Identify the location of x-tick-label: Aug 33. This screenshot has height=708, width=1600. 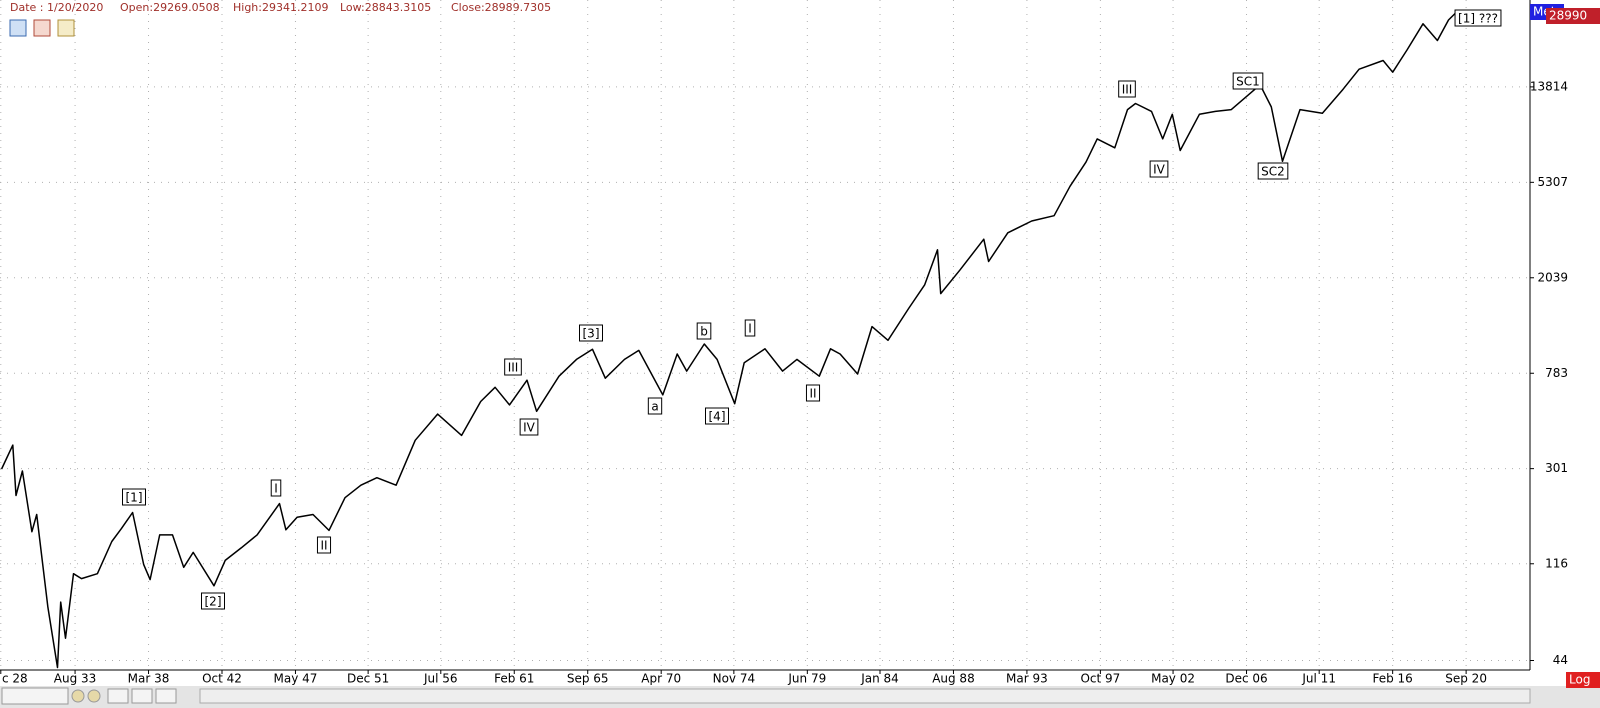
(75, 679).